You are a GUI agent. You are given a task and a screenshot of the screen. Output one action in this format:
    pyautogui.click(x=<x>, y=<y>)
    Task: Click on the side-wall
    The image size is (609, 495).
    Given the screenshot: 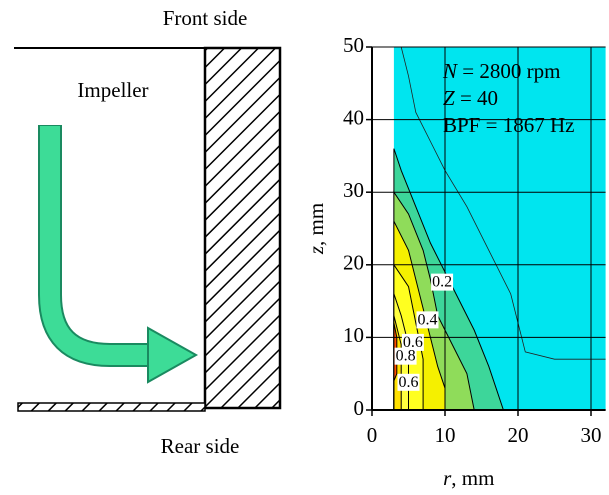 What is the action you would take?
    pyautogui.click(x=242, y=228)
    